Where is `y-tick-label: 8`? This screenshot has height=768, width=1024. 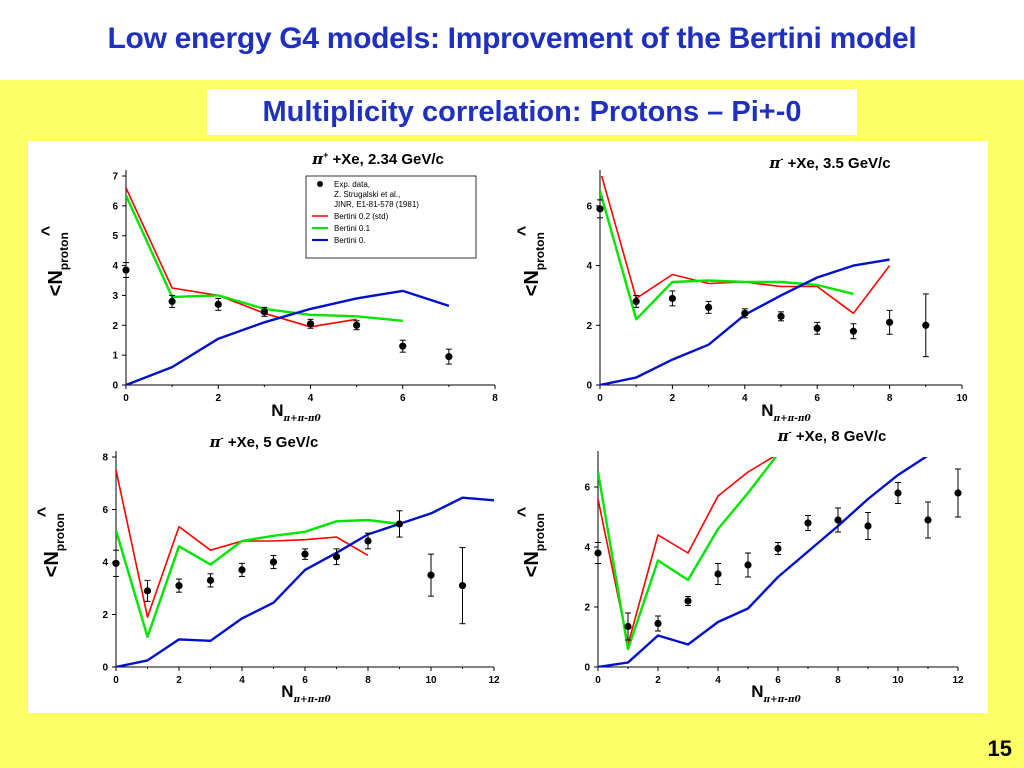
y-tick-label: 8 is located at coordinates (105, 458).